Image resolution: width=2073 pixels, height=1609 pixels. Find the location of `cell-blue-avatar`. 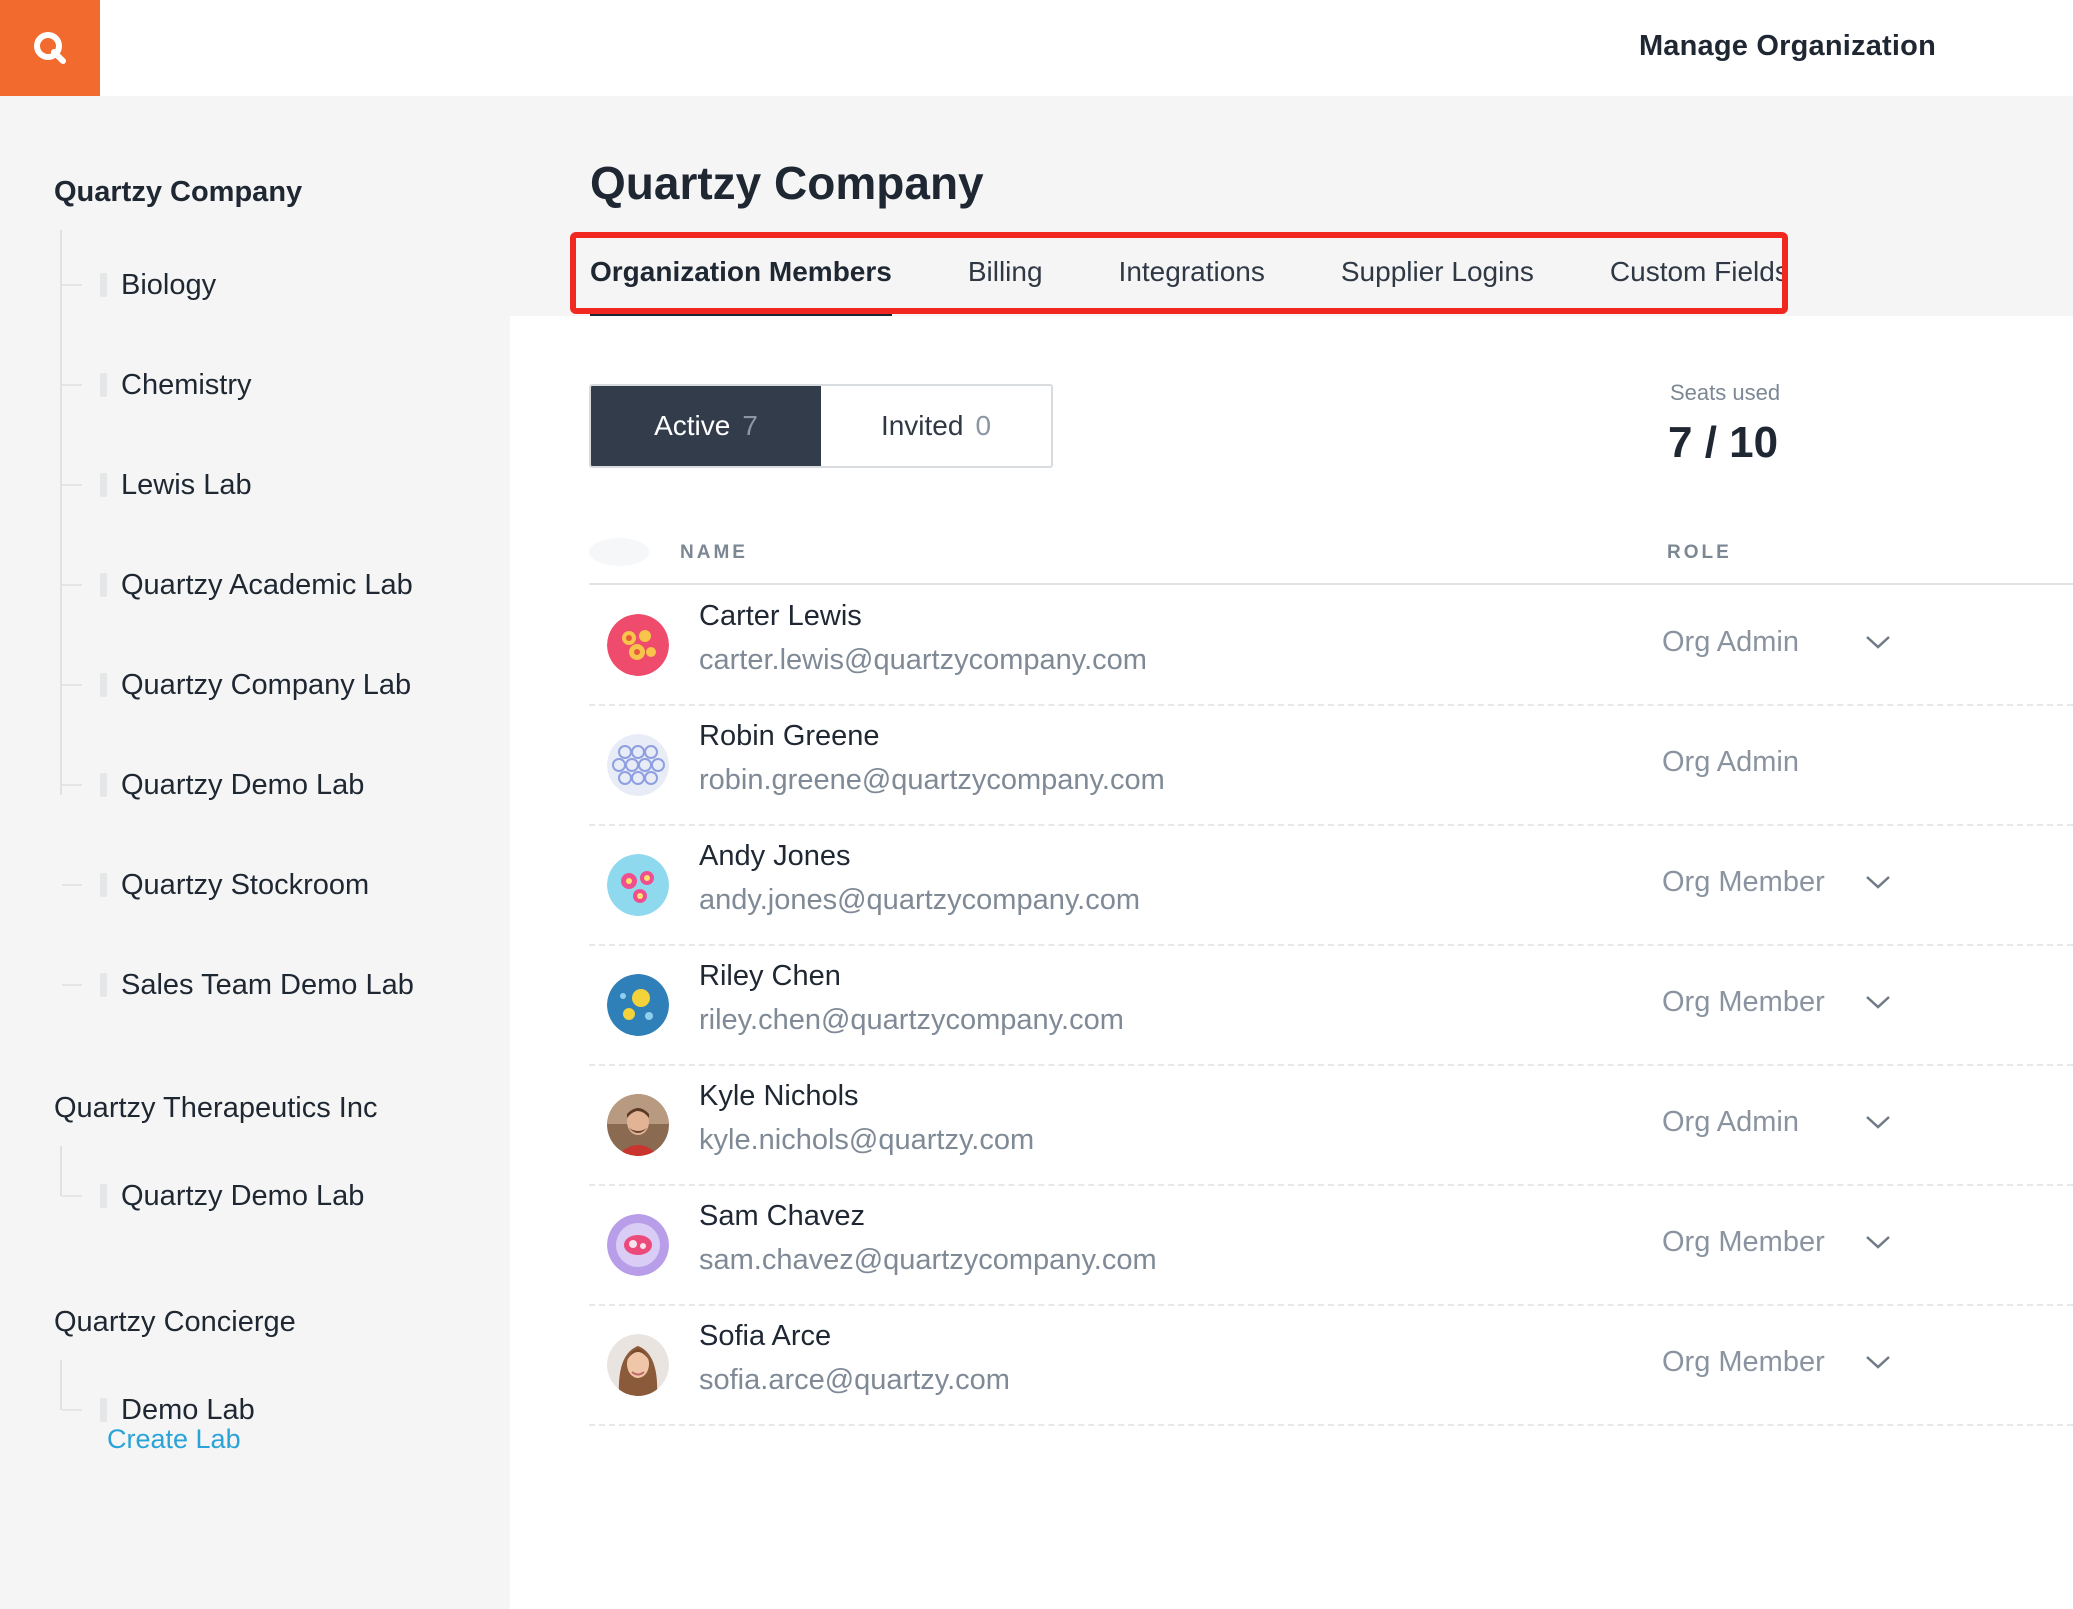

cell-blue-avatar is located at coordinates (638, 1005).